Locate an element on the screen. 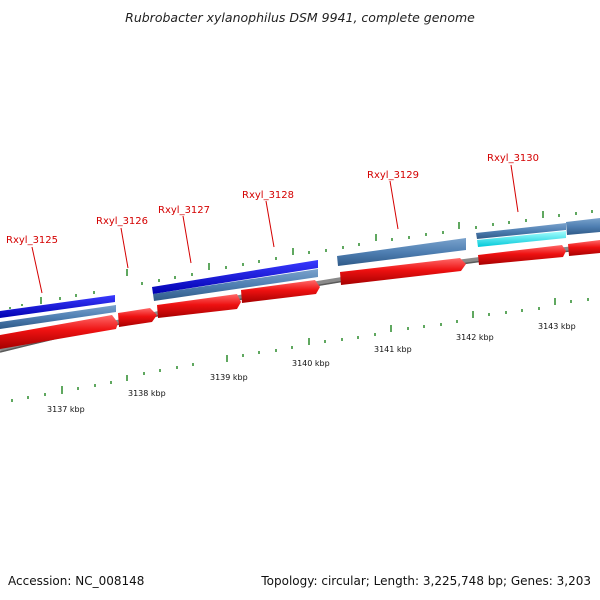 The image size is (600, 600). kbp-label: 3137 kbp is located at coordinates (66, 409).